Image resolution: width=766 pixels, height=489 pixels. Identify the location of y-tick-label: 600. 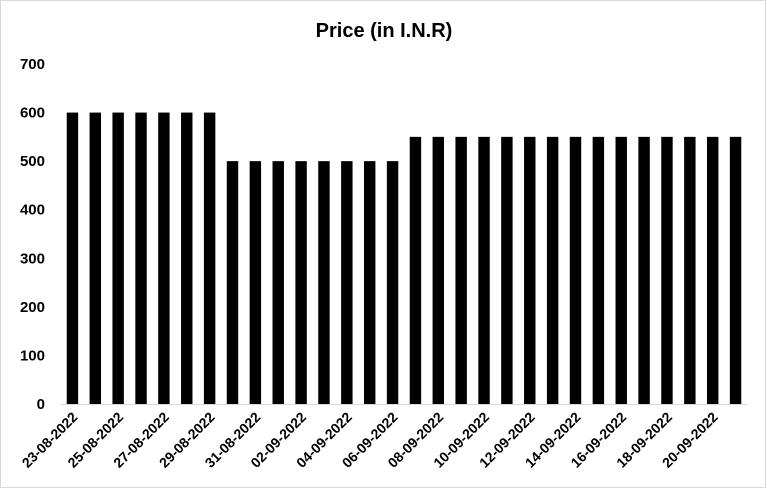
(32, 113).